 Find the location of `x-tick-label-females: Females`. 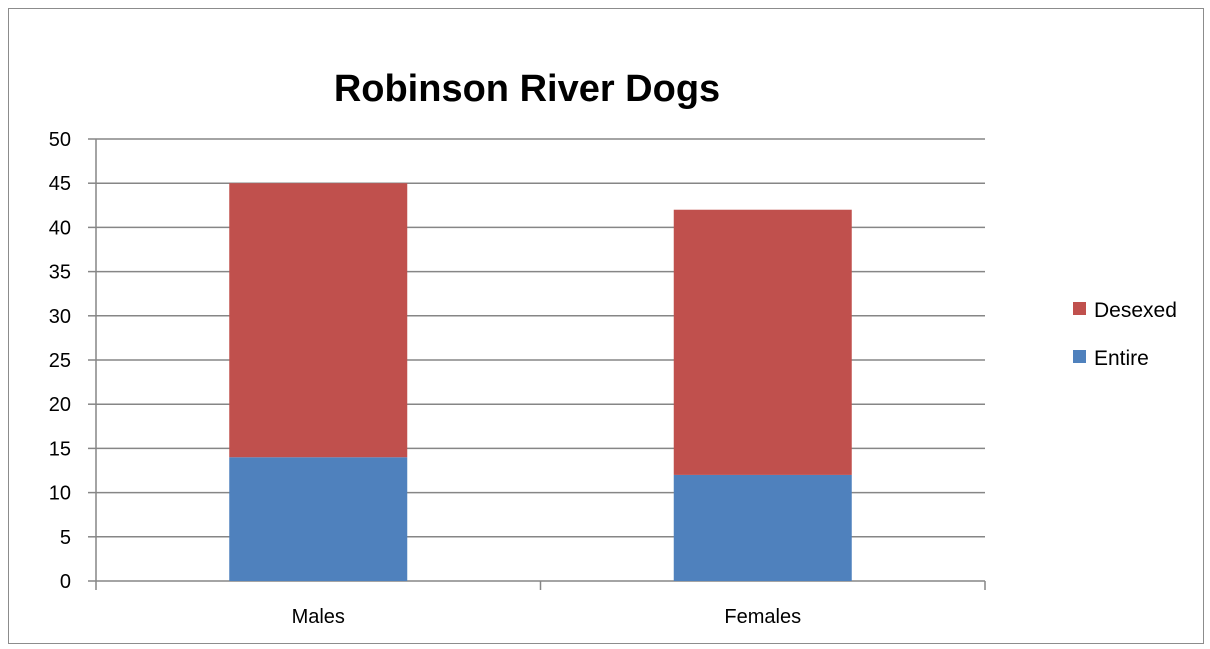

x-tick-label-females: Females is located at coordinates (762, 617).